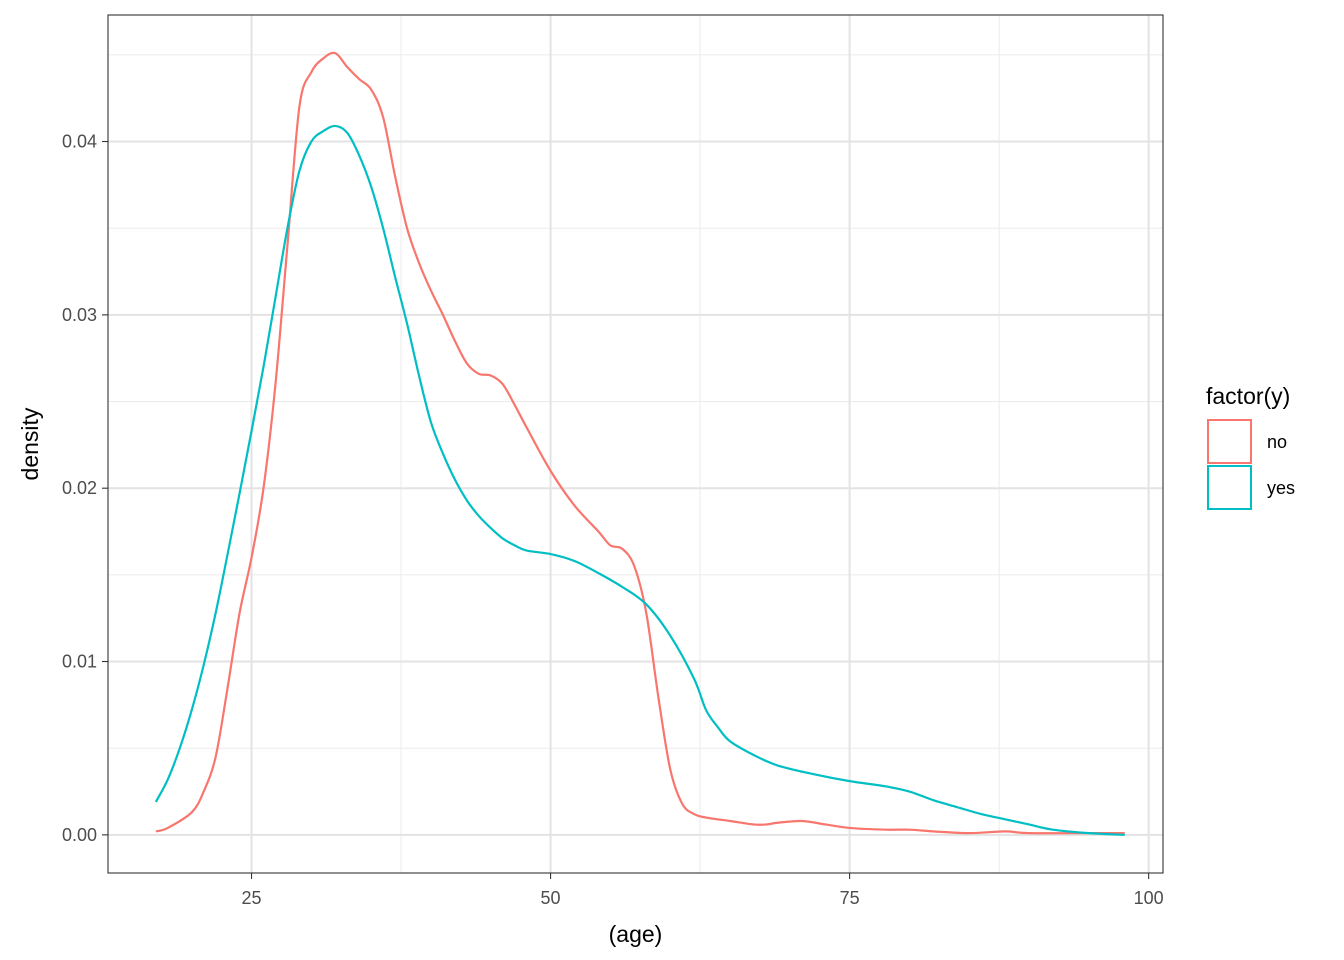 This screenshot has width=1344, height=960. What do you see at coordinates (79, 488) in the screenshot?
I see `y-tick-label: 0.02` at bounding box center [79, 488].